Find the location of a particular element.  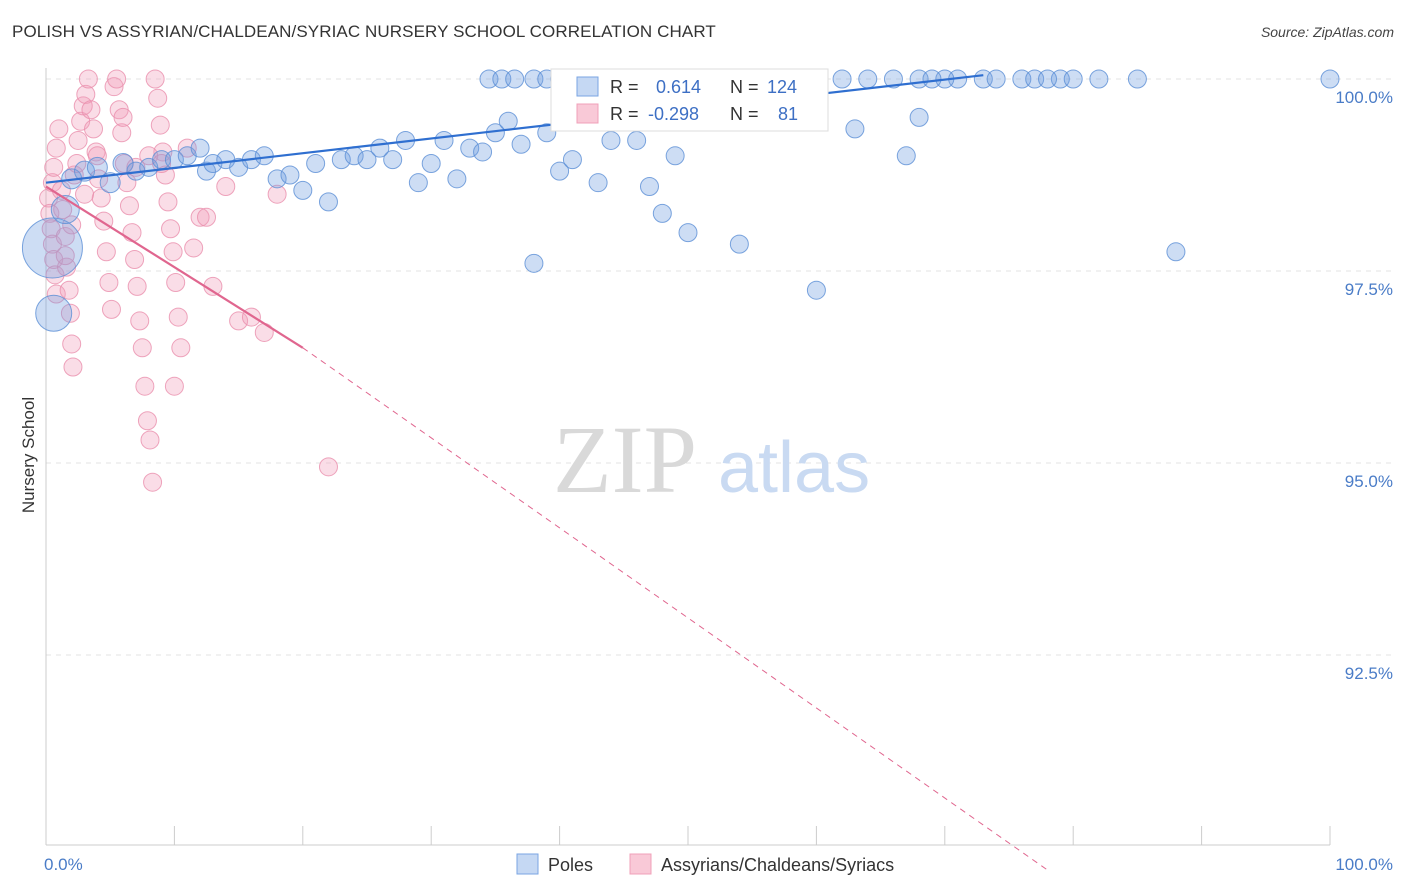

y-tick-label-0: 92.5% is located at coordinates (1369, 673).